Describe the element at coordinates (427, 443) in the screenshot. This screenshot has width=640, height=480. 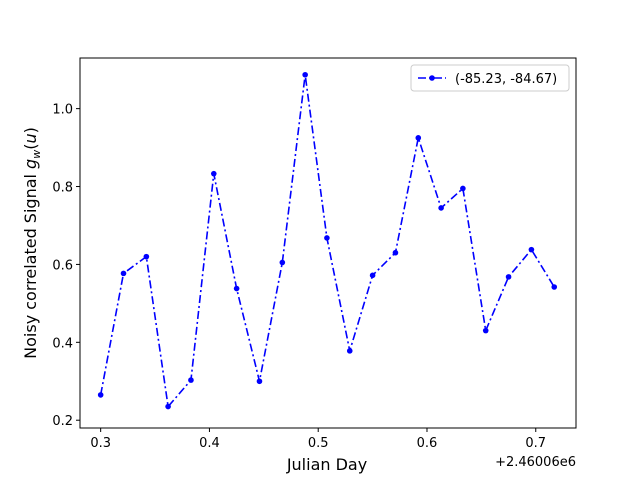
I see `x-tick-label: 0.6` at that location.